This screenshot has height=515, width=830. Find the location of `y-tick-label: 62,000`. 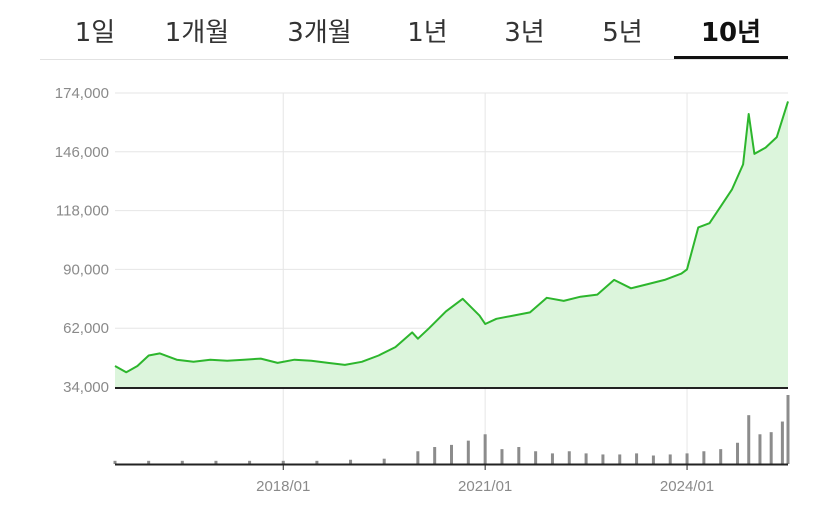

y-tick-label: 62,000 is located at coordinates (86, 328).